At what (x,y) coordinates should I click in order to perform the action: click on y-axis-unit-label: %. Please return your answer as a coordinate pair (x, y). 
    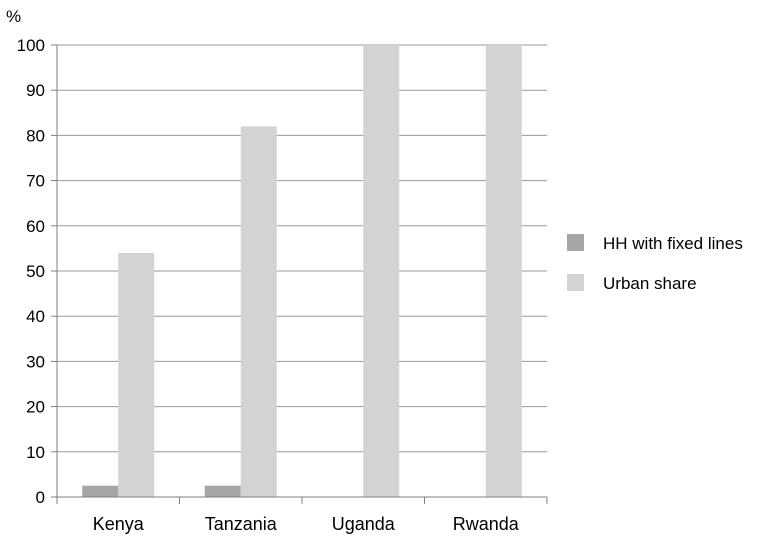
    Looking at the image, I should click on (13, 16).